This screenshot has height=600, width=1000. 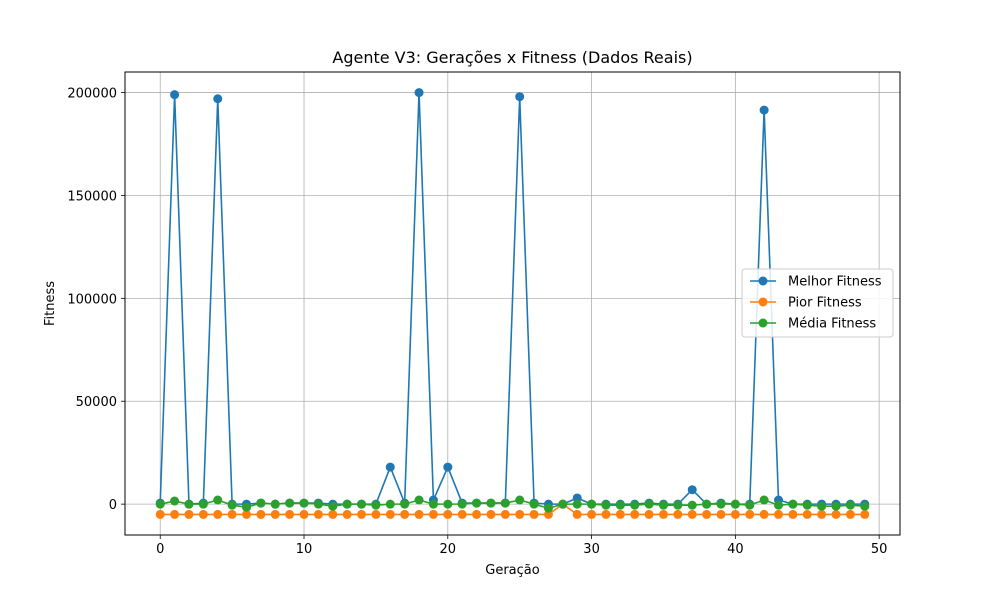 I want to click on y-tick-label: 200000, so click(x=92, y=94).